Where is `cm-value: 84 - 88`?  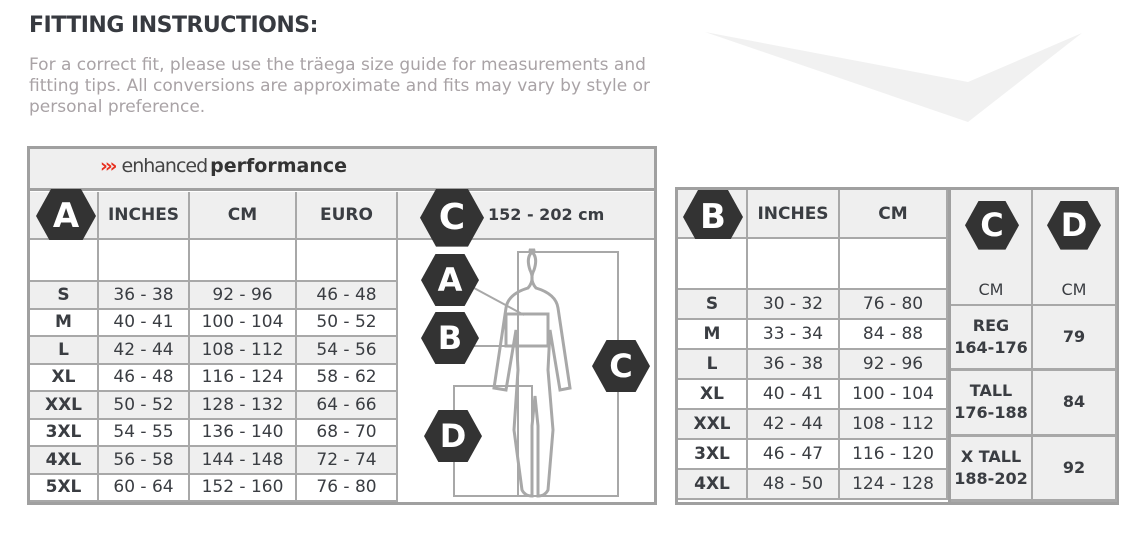
cm-value: 84 - 88 is located at coordinates (894, 335).